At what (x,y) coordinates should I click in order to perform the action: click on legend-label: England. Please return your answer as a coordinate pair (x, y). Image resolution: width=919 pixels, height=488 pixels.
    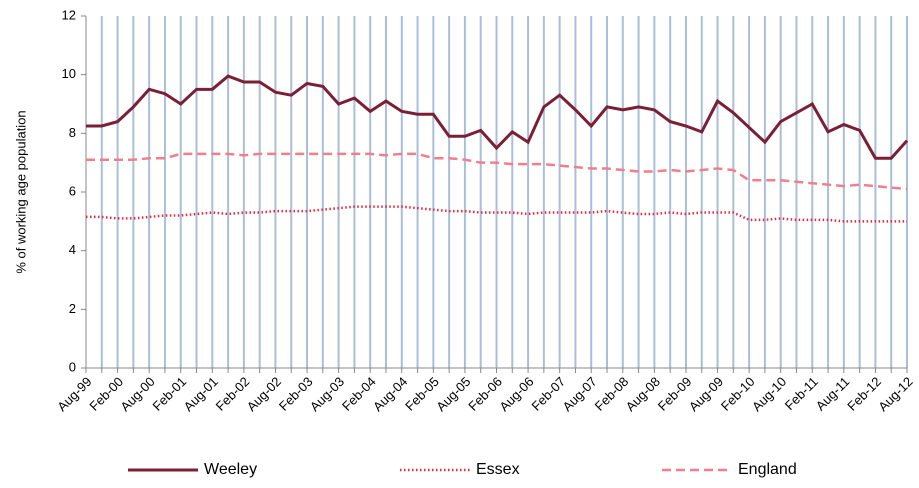
    Looking at the image, I should click on (767, 469).